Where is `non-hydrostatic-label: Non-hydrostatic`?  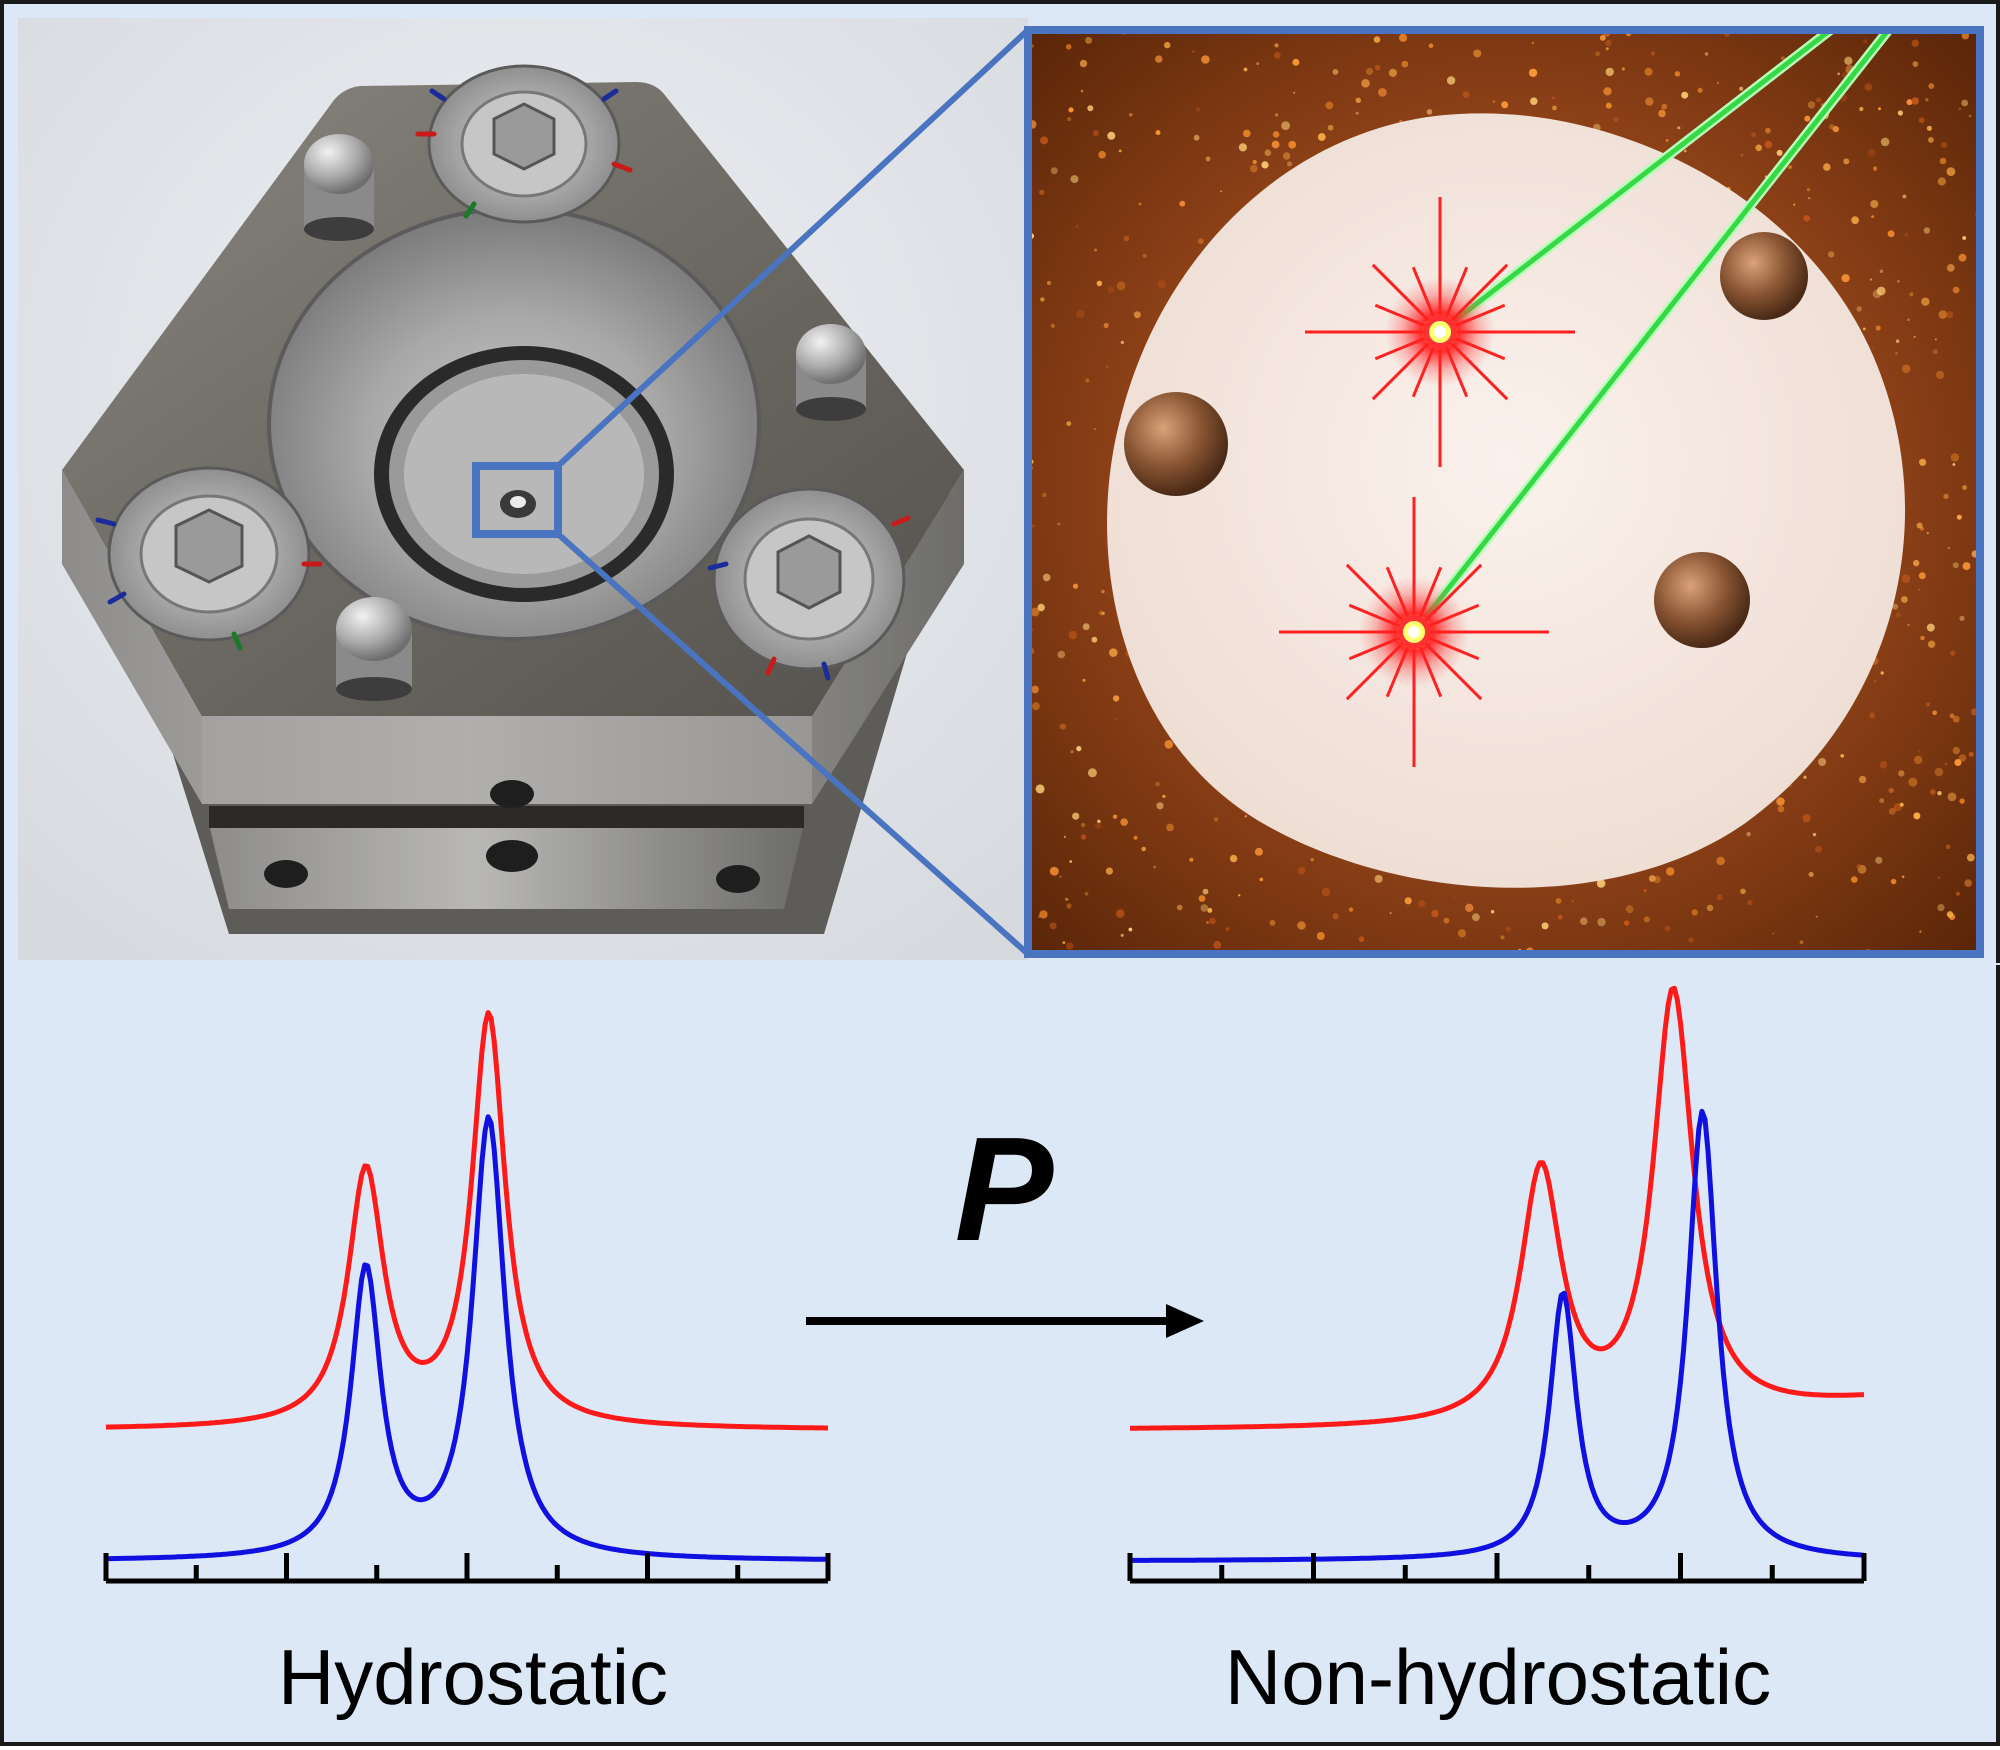
non-hydrostatic-label: Non-hydrostatic is located at coordinates (1498, 1677).